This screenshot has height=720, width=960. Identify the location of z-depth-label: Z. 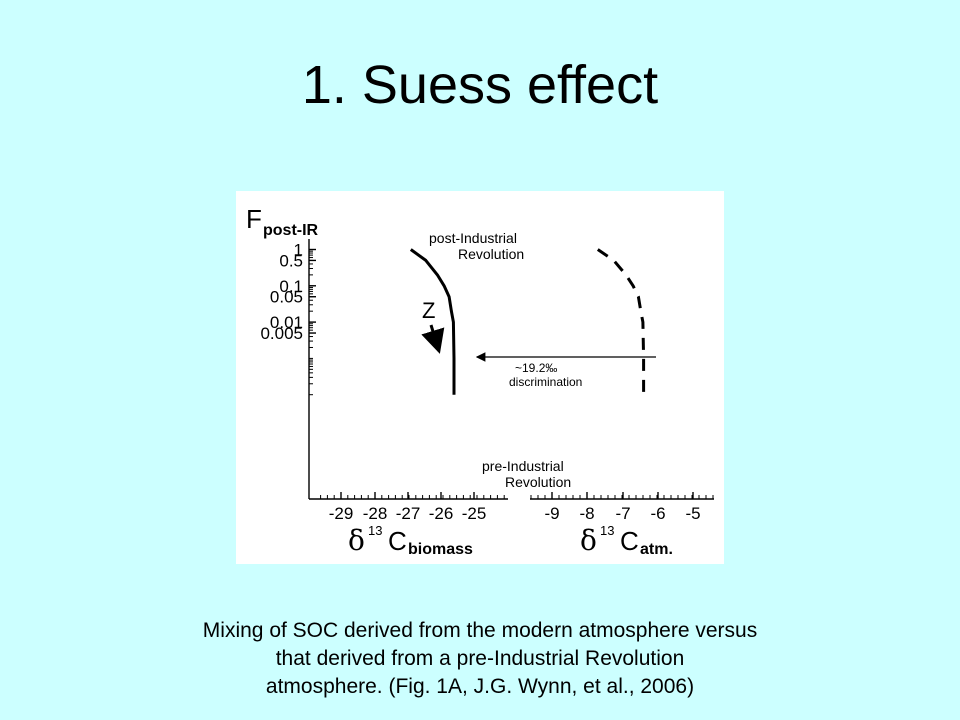
(428, 310).